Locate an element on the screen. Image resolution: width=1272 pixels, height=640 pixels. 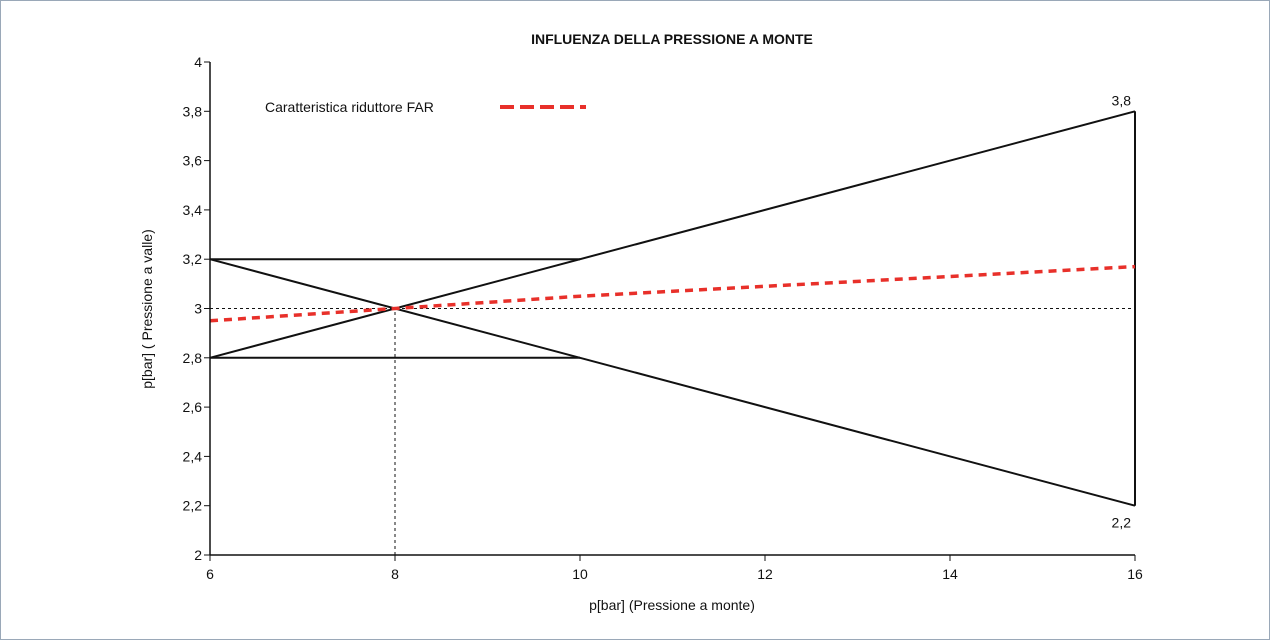
x-tick-label: 14 is located at coordinates (950, 574).